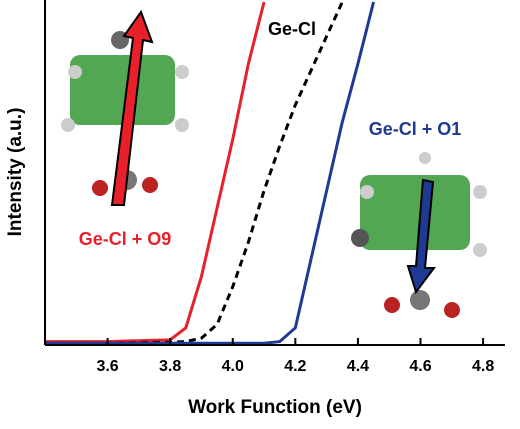 The image size is (520, 429). Describe the element at coordinates (125, 239) in the screenshot. I see `series-label: Ge-Cl + O9` at that location.